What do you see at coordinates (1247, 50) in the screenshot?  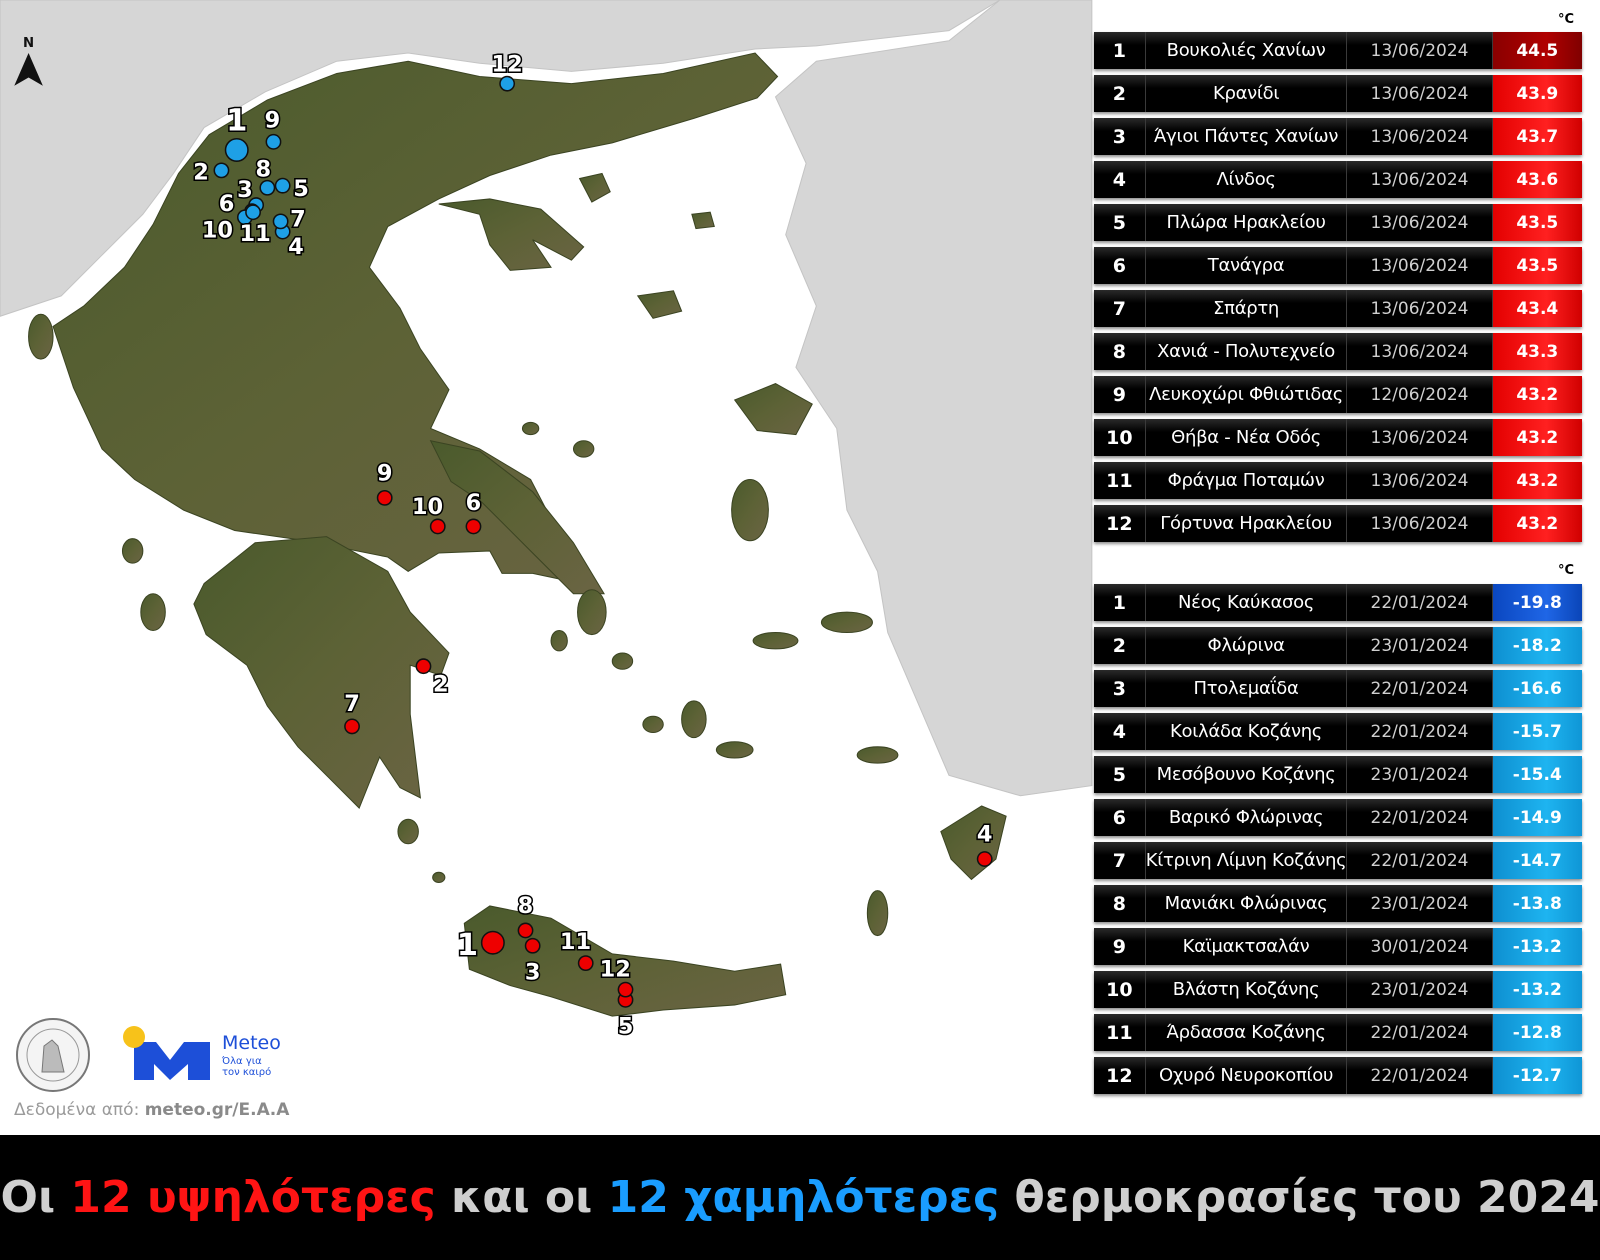 I see `station-cell: Βουκολιές Χανίων` at bounding box center [1247, 50].